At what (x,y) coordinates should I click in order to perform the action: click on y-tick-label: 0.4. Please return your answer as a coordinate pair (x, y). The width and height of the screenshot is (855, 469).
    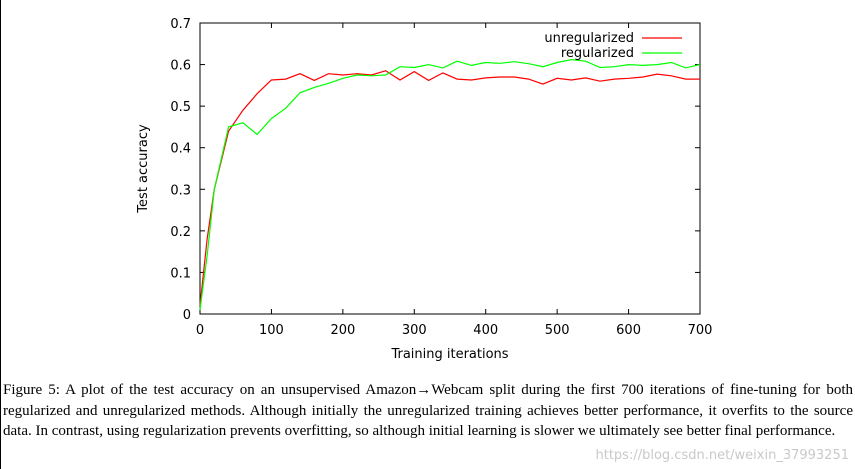
    Looking at the image, I should click on (180, 149).